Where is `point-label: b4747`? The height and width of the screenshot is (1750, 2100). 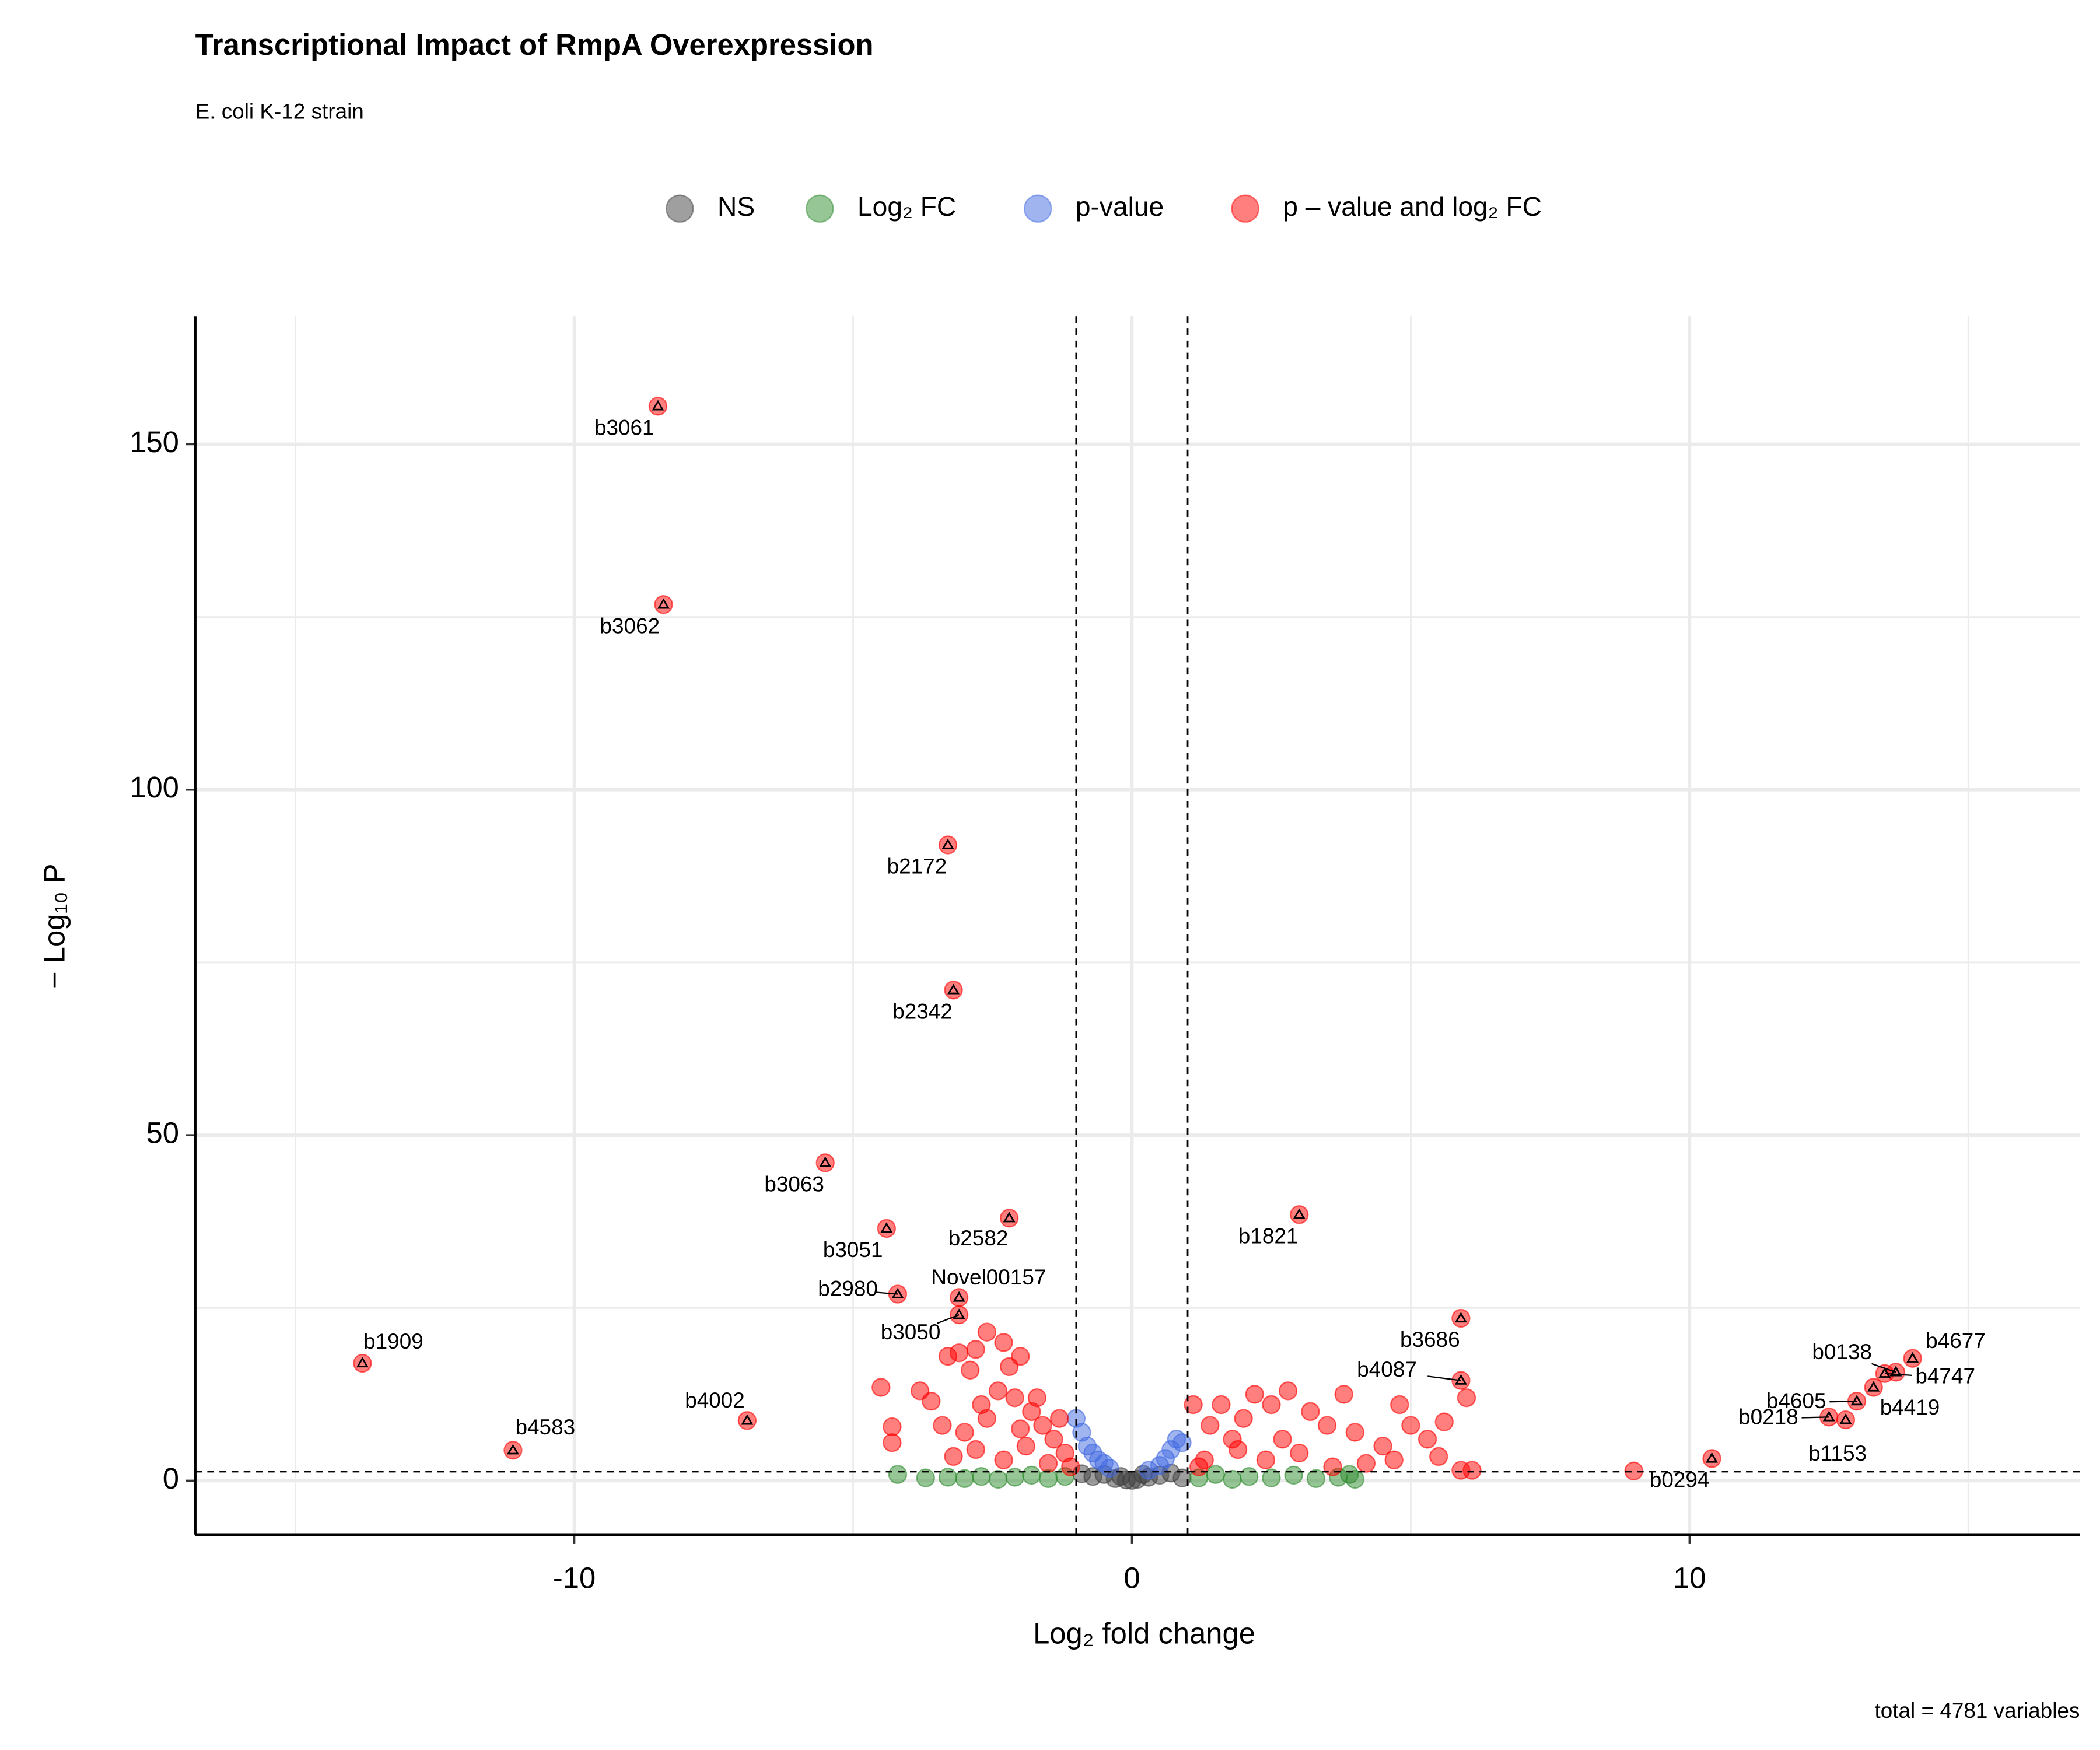 point-label: b4747 is located at coordinates (1945, 1376).